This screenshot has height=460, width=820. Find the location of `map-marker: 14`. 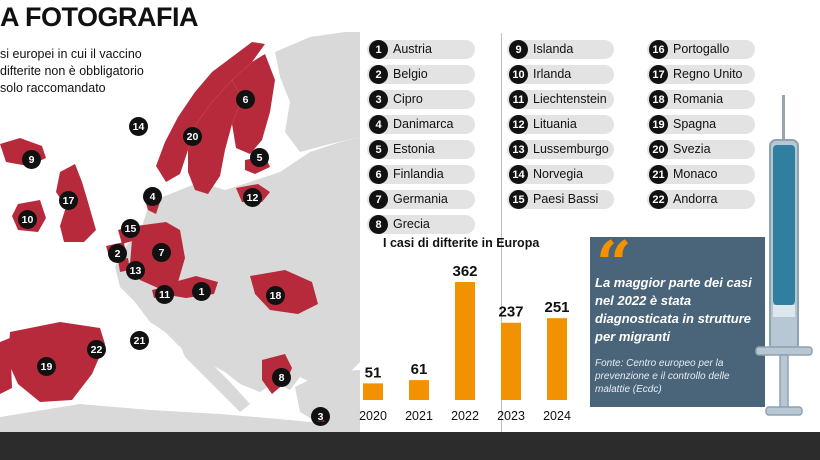

map-marker: 14 is located at coordinates (138, 126).